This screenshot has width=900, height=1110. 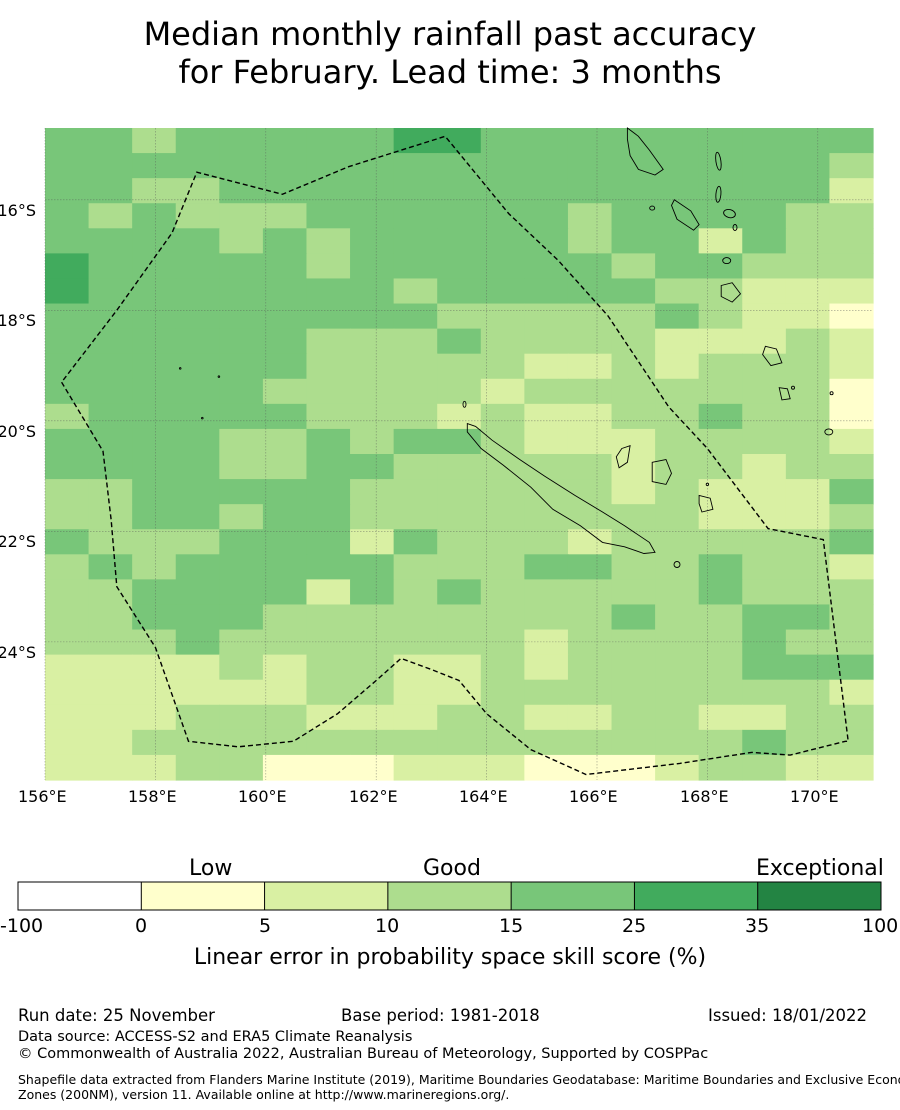 What do you see at coordinates (696, 896) in the screenshot?
I see `colorbar-swatch` at bounding box center [696, 896].